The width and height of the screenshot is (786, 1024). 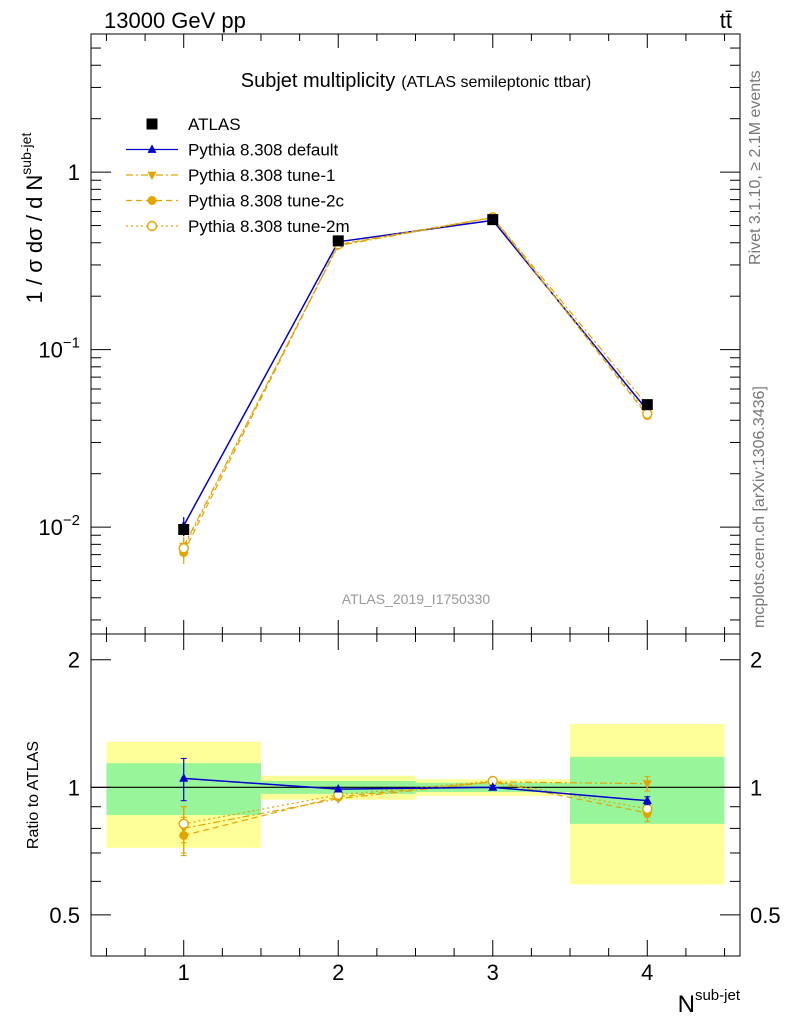 I want to click on ratio-ytick-label-right: 1, so click(x=756, y=787).